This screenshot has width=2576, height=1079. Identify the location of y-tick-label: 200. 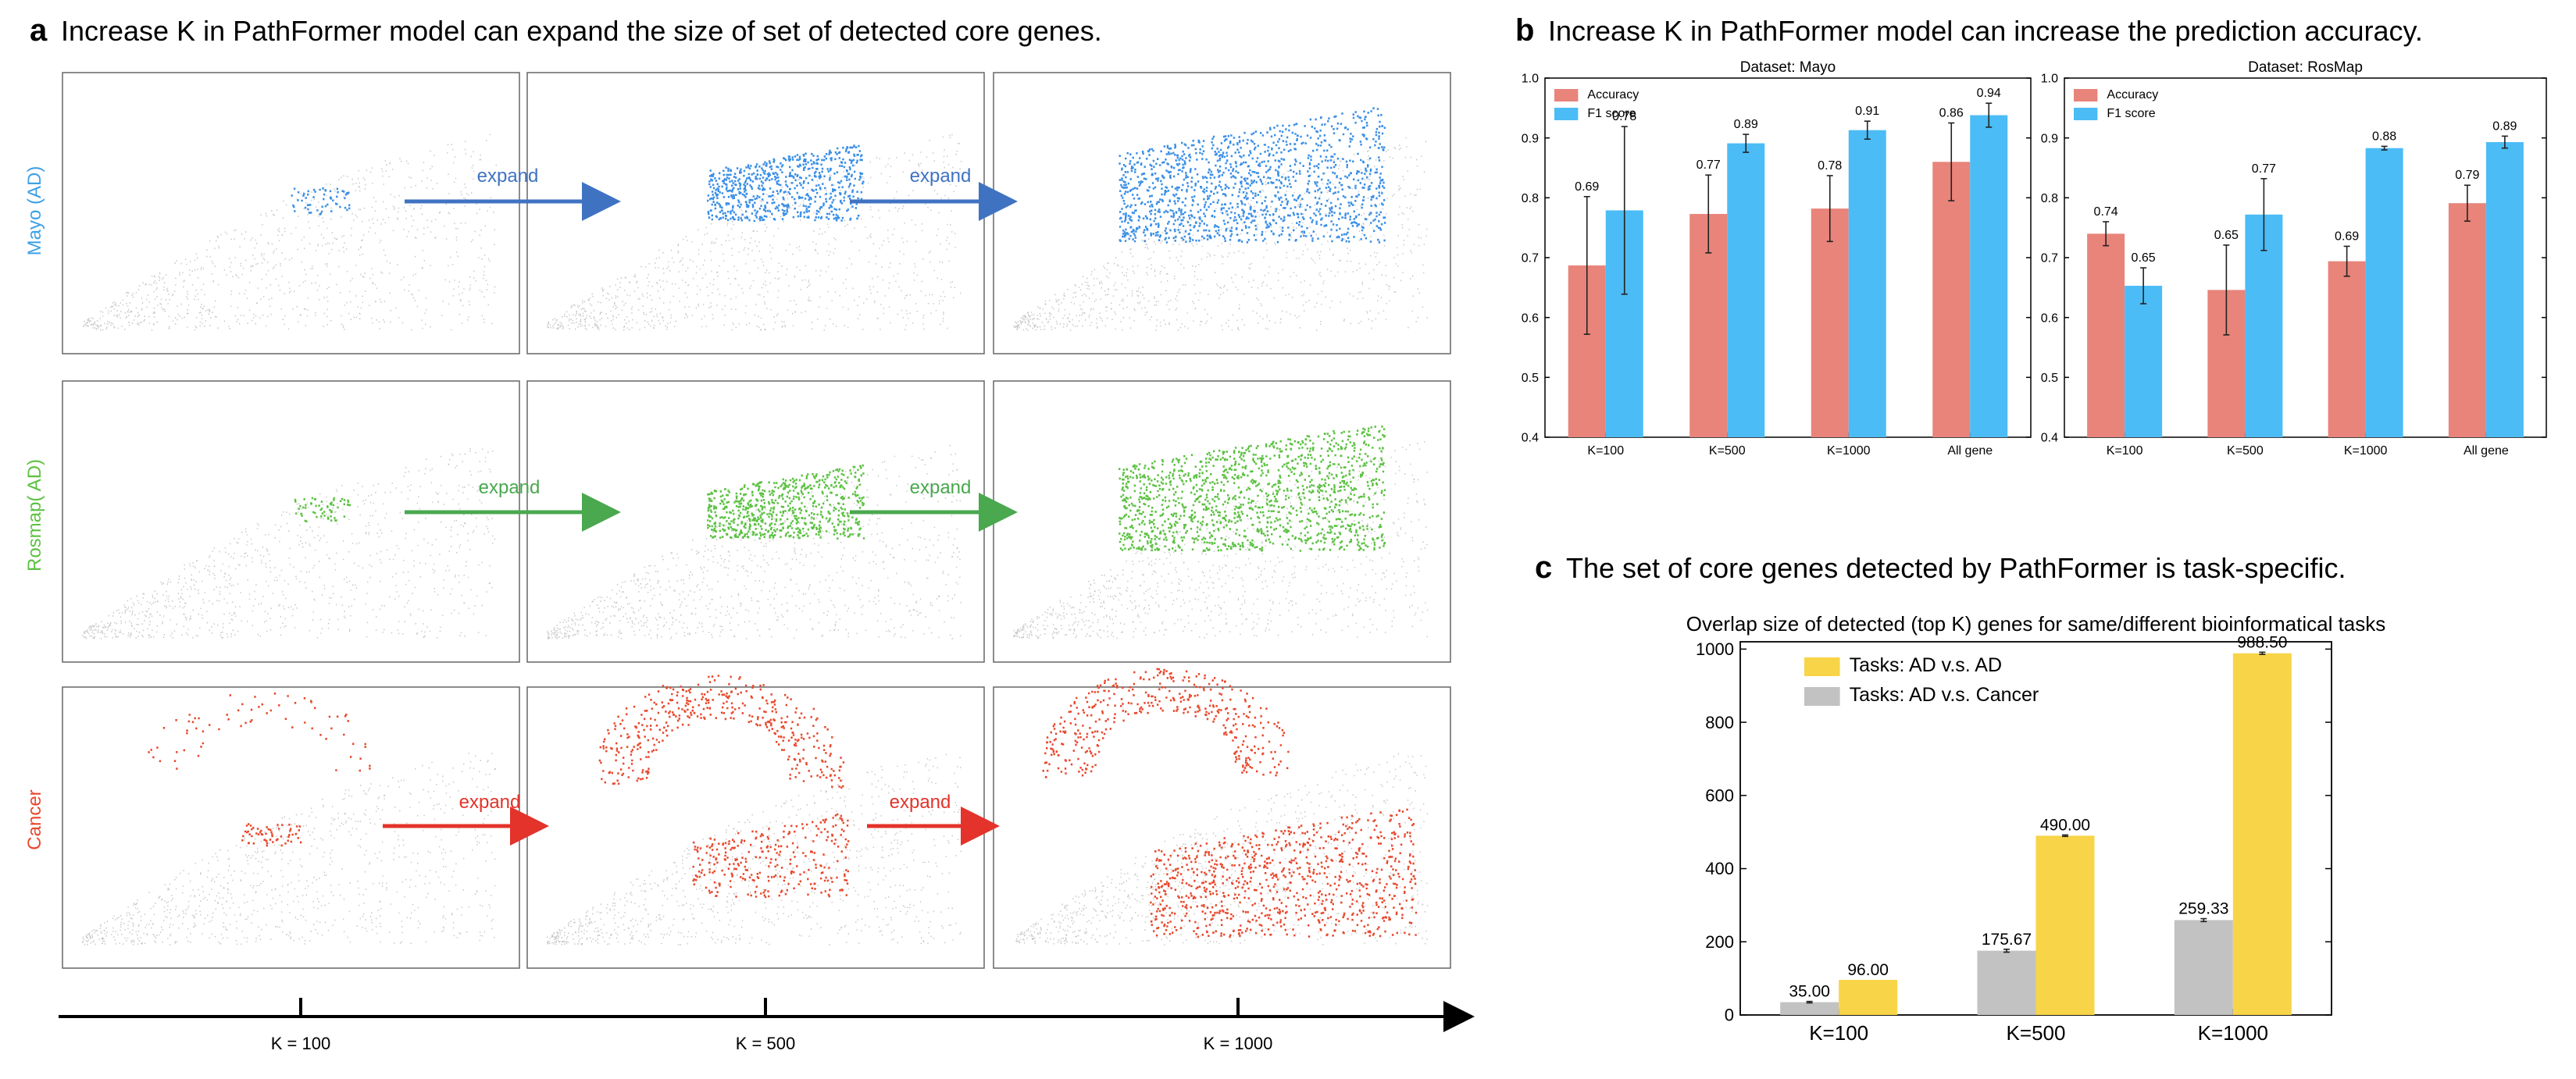
(1719, 942).